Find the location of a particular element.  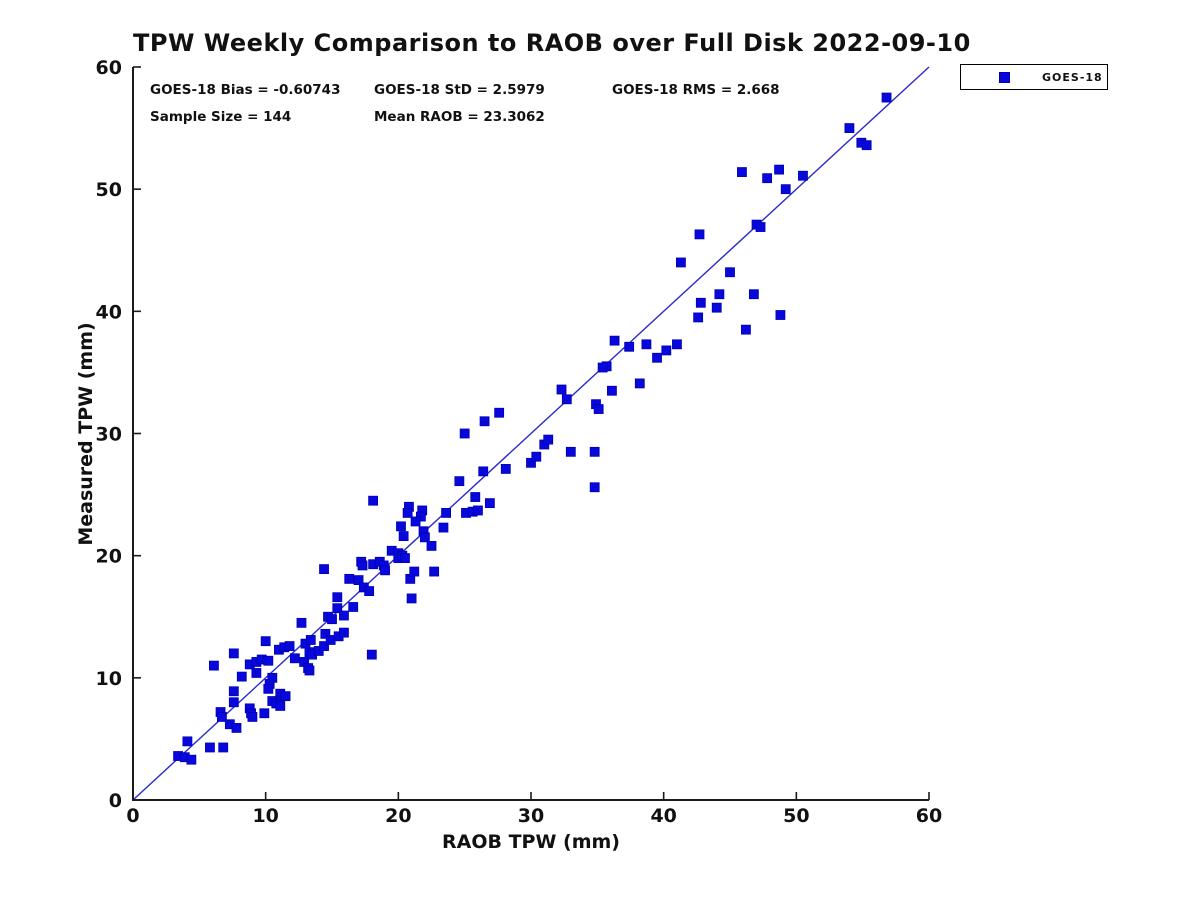

x-tick-label: 0 is located at coordinates (132, 816).